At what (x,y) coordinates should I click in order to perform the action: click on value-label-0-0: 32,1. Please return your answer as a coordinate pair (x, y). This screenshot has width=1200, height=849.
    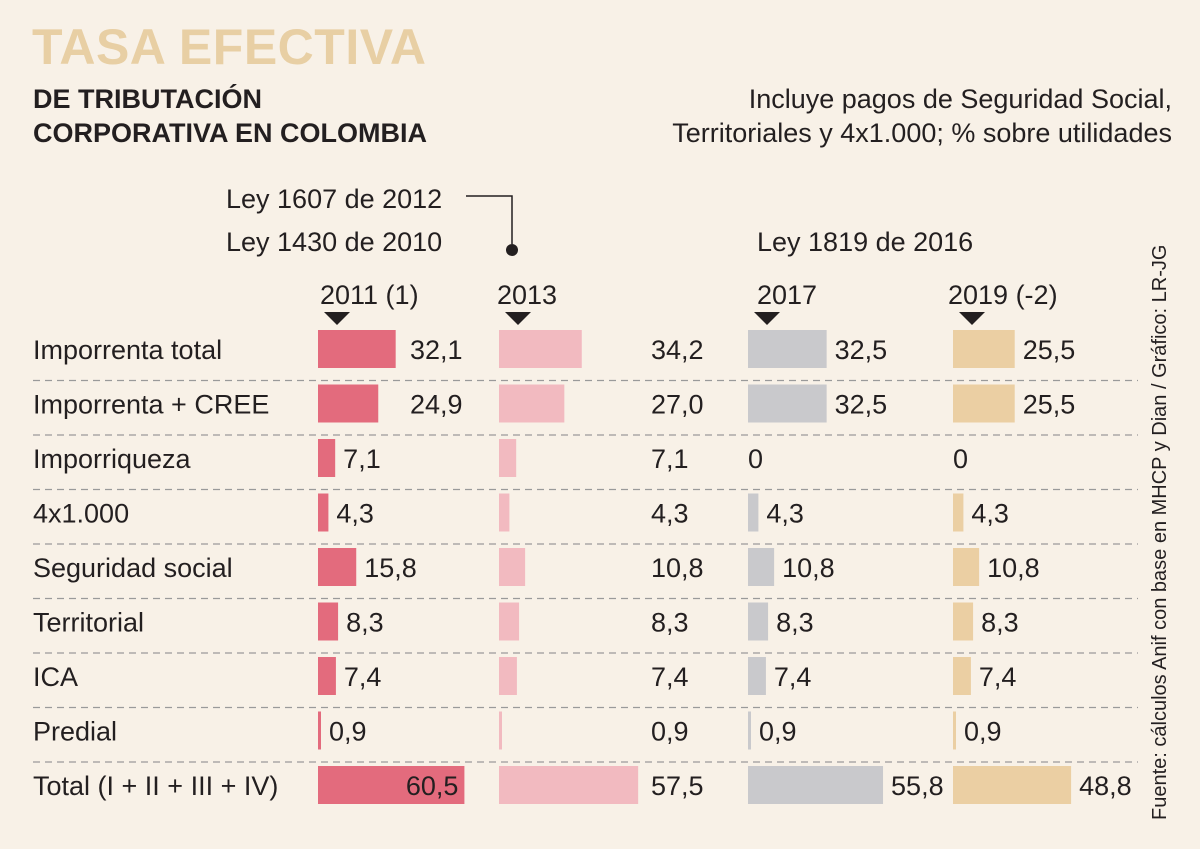
    Looking at the image, I should click on (436, 350).